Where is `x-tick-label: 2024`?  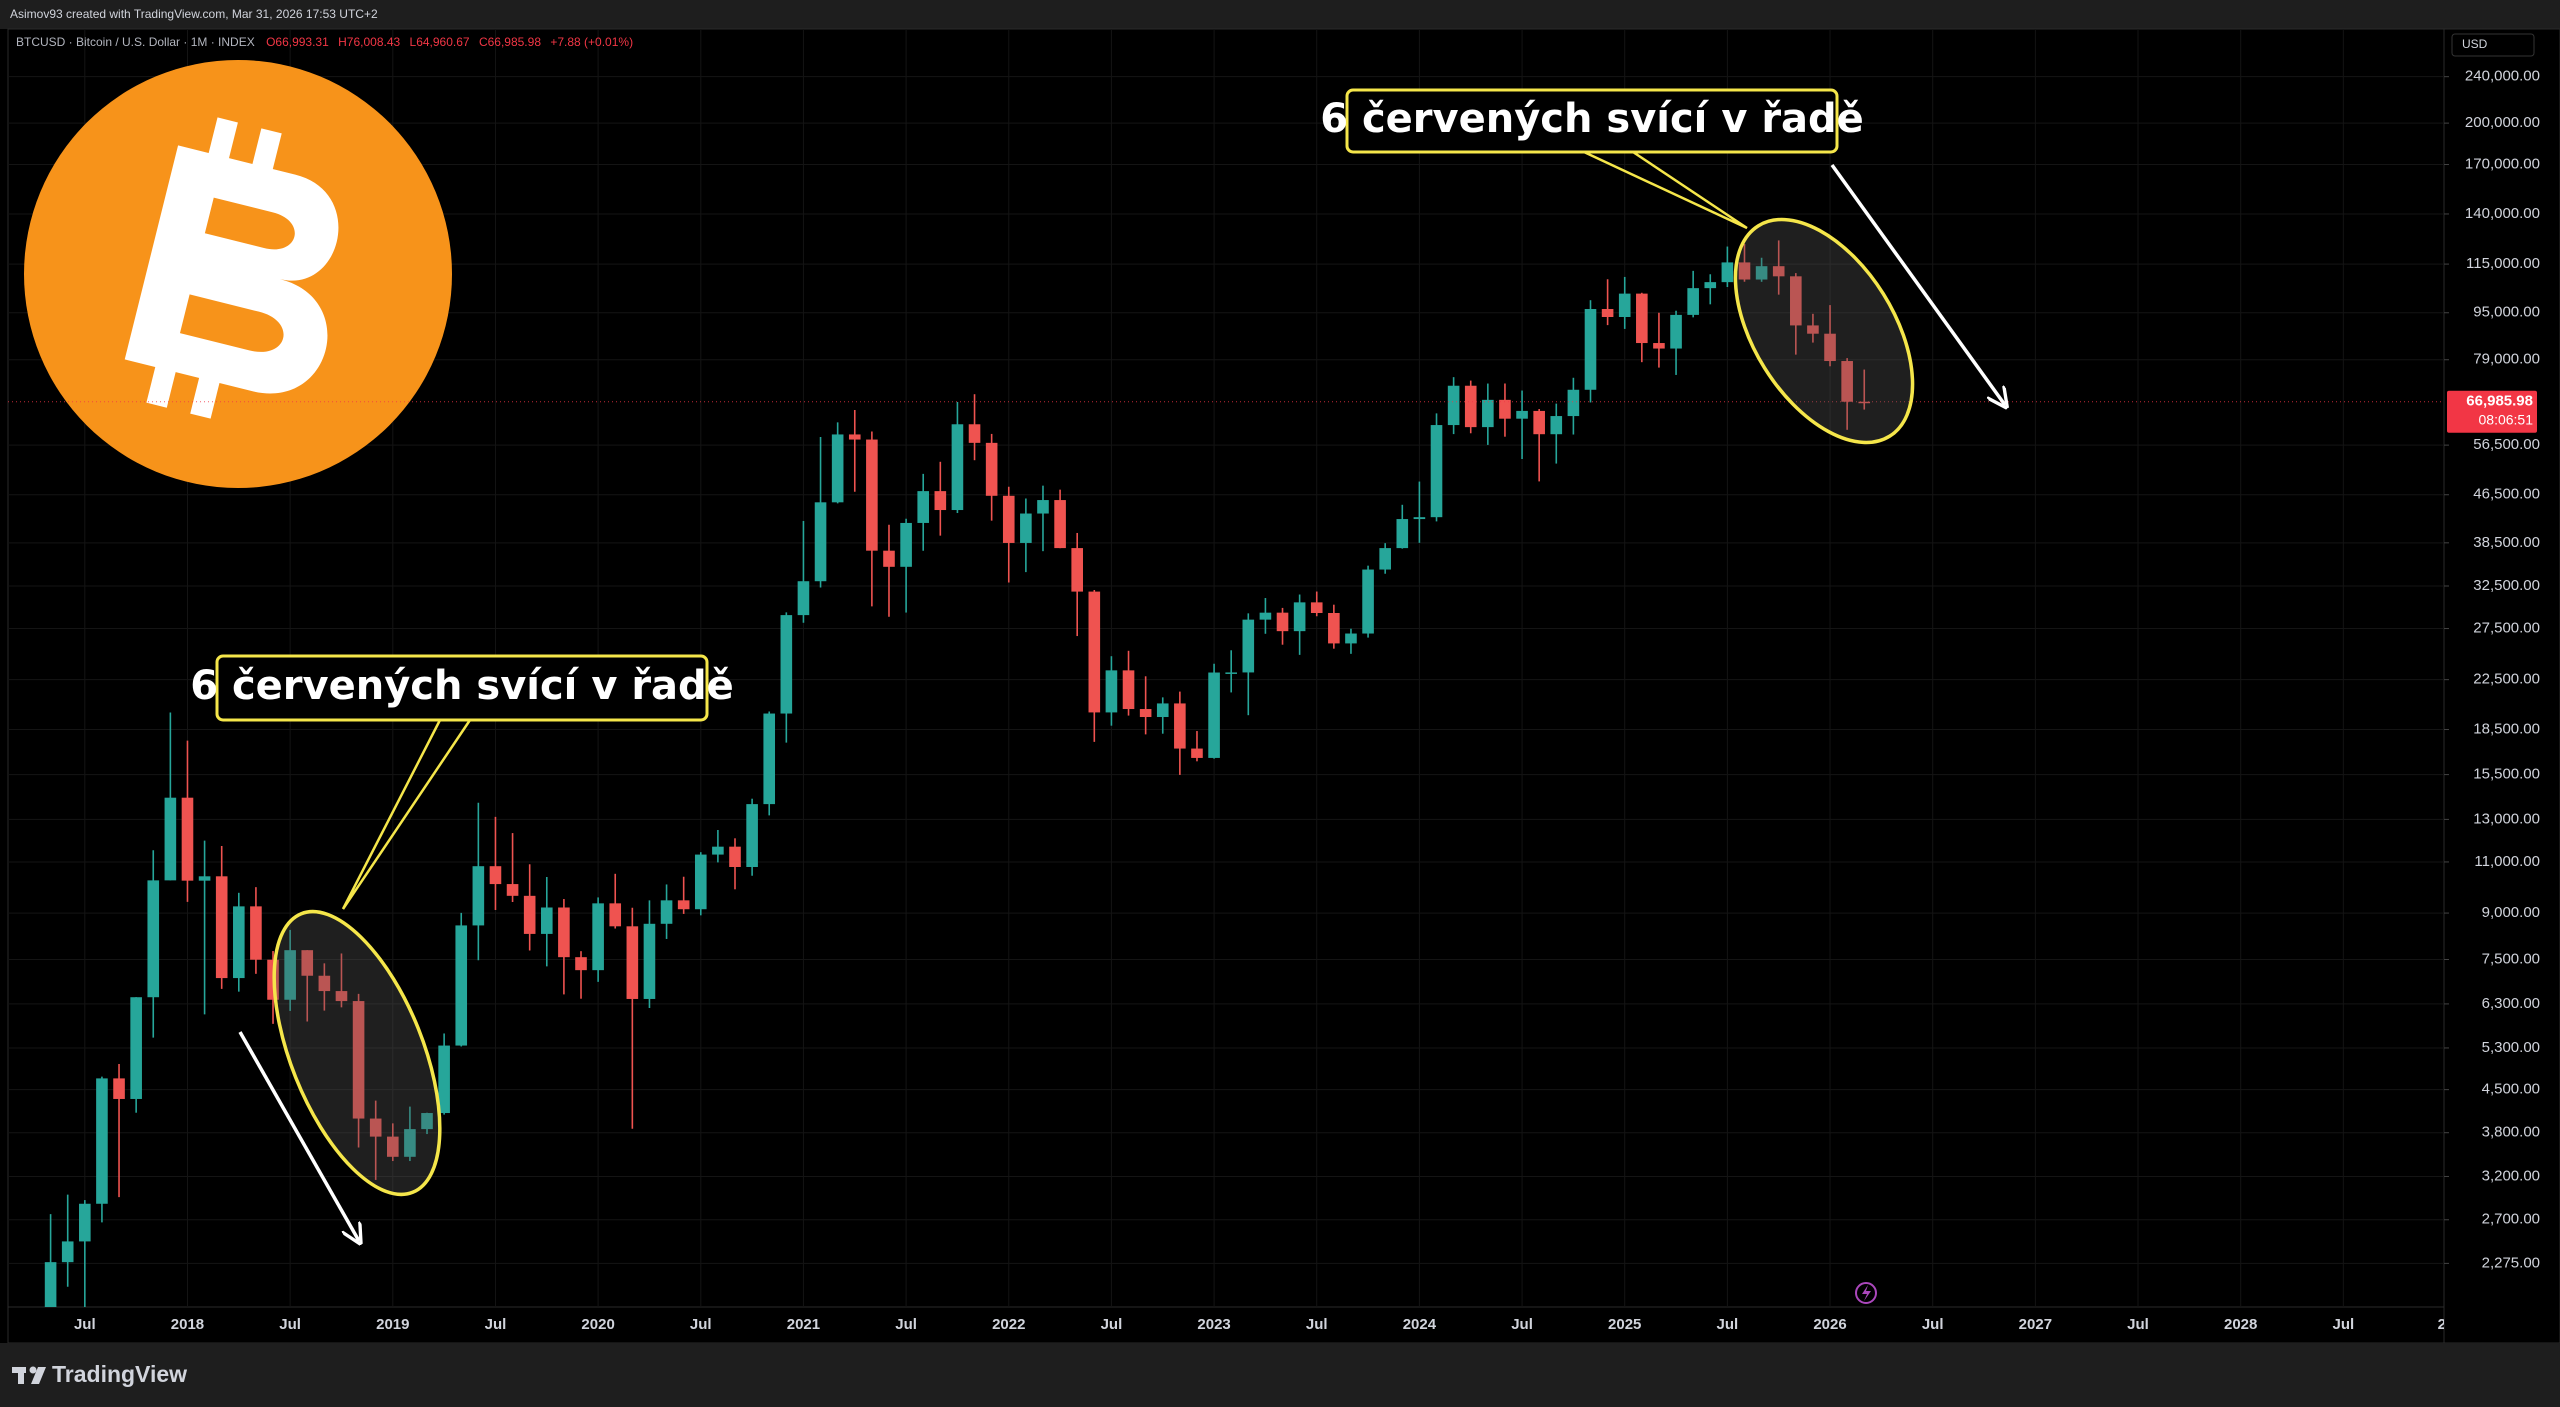
x-tick-label: 2024 is located at coordinates (1420, 1324).